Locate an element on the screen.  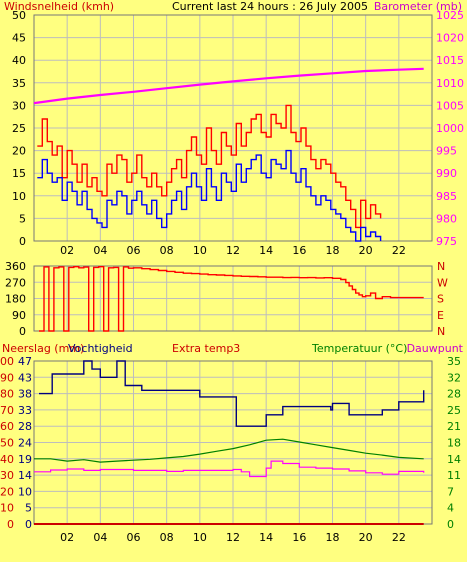
humidity-y-tick-label: 10 is located at coordinates (25, 491).